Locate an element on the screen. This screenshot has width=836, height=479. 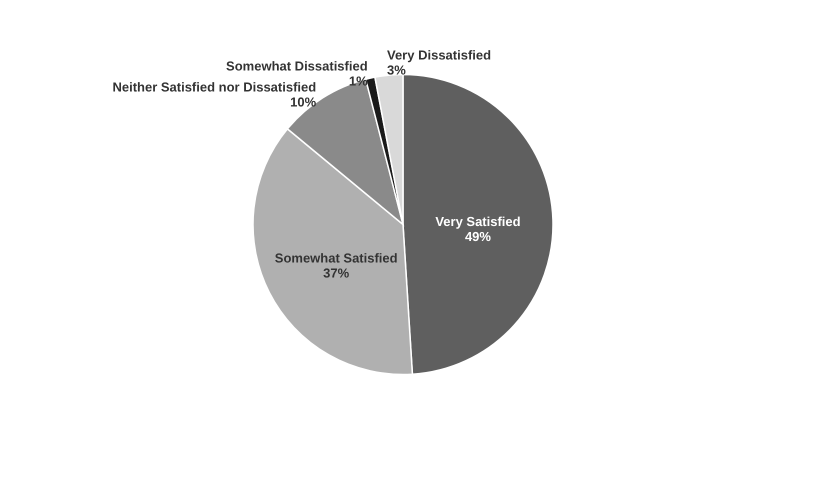
slice-label: Somewhat Satisfied is located at coordinates (336, 258).